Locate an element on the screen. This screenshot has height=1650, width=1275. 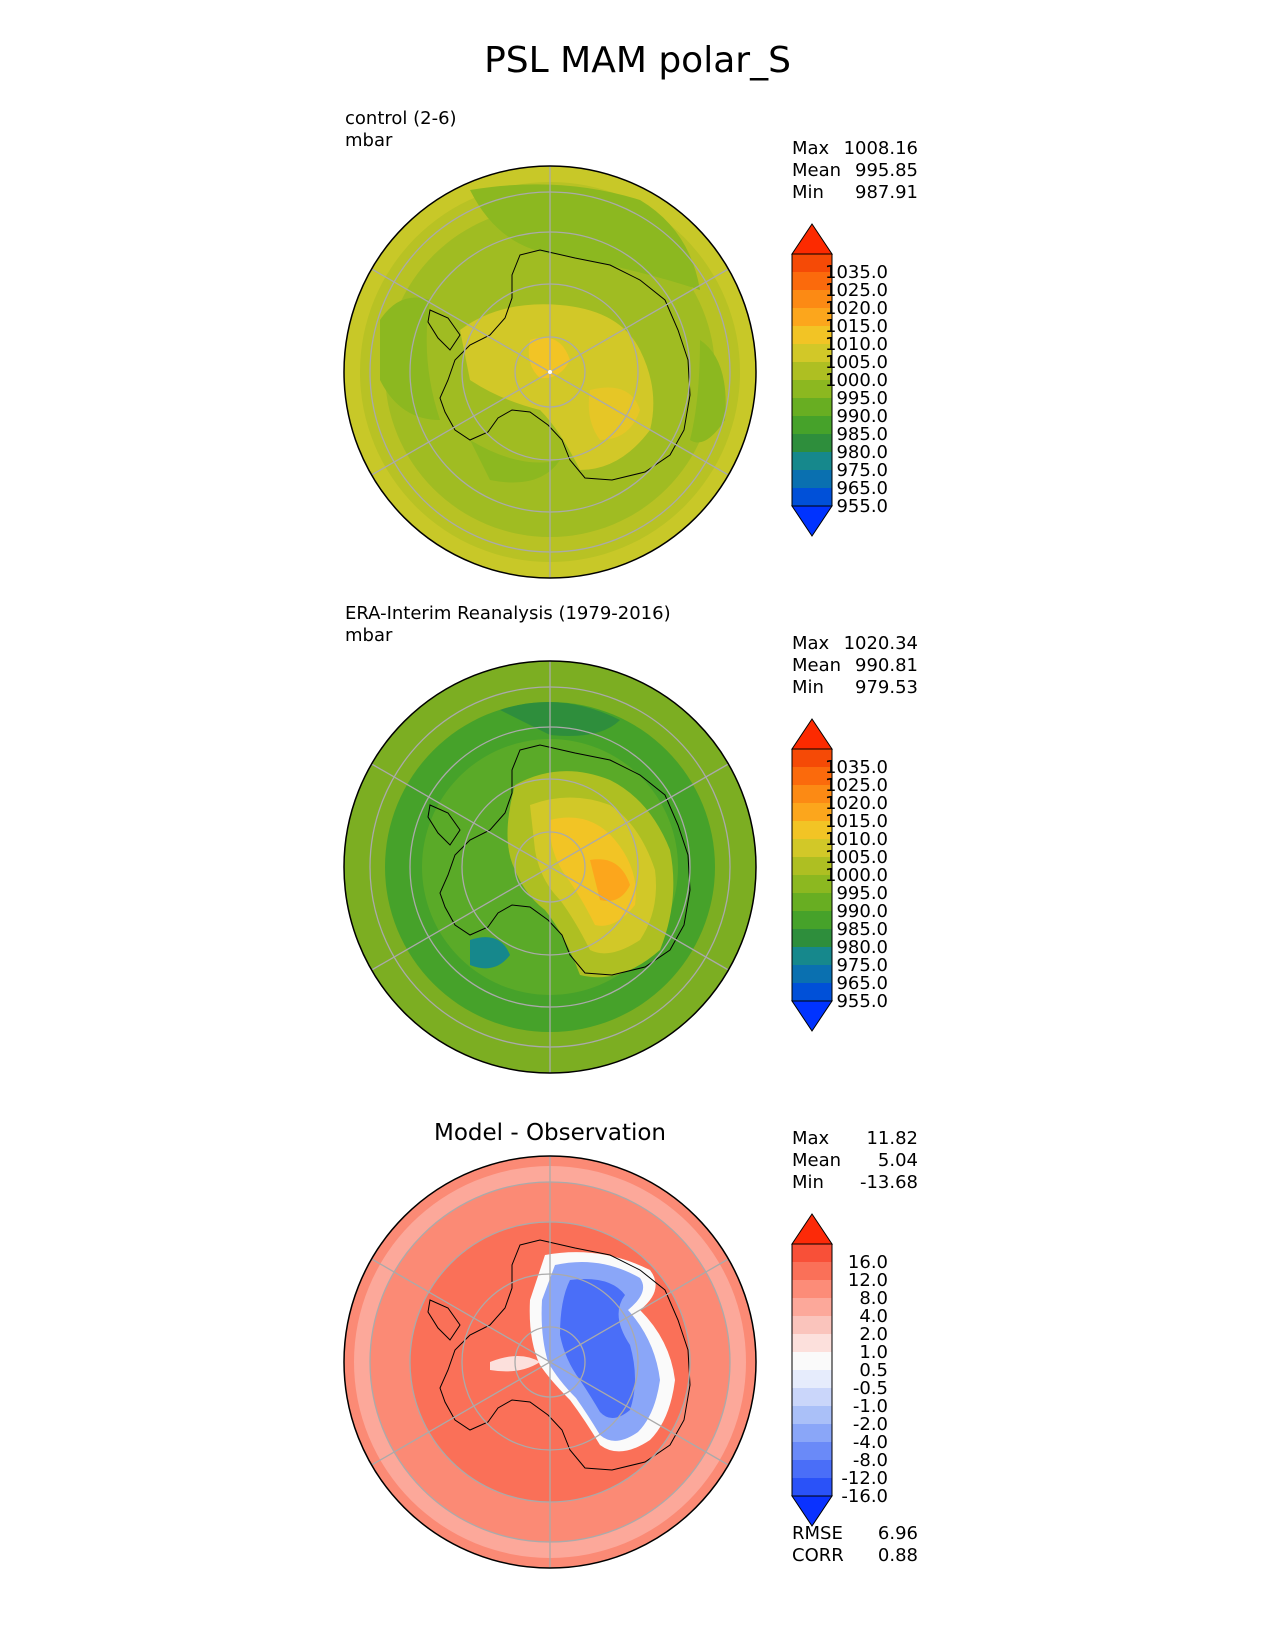
rmse-value: 6.96 is located at coordinates (897, 1533).